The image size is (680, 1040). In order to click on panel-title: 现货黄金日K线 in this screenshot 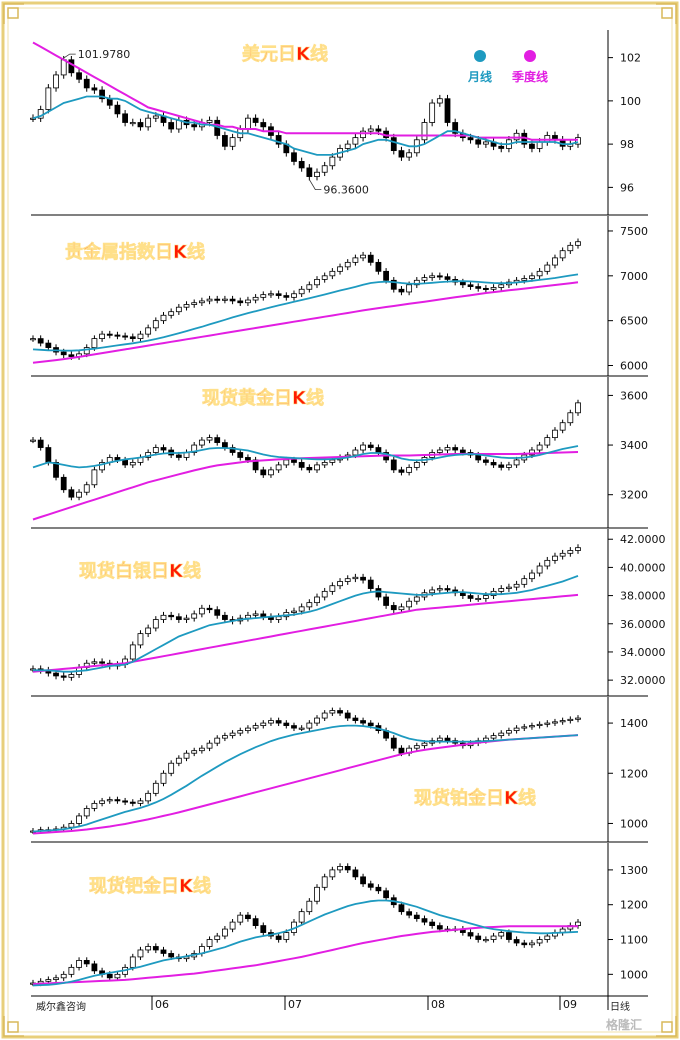, I will do `click(263, 398)`.